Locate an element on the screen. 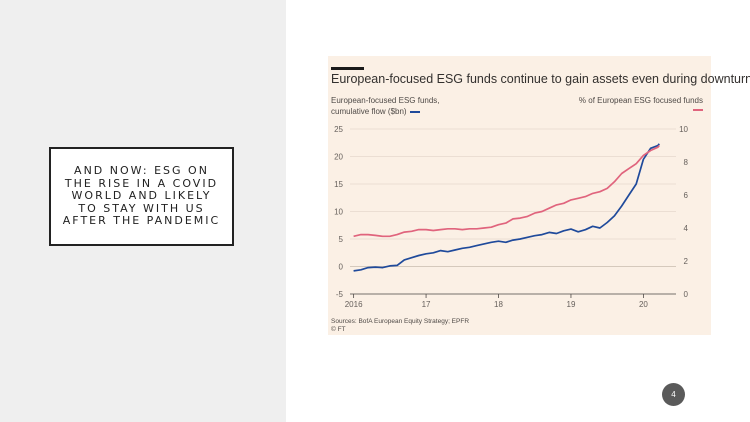 This screenshot has height=422, width=750. right-tick-label: 8 is located at coordinates (686, 162).